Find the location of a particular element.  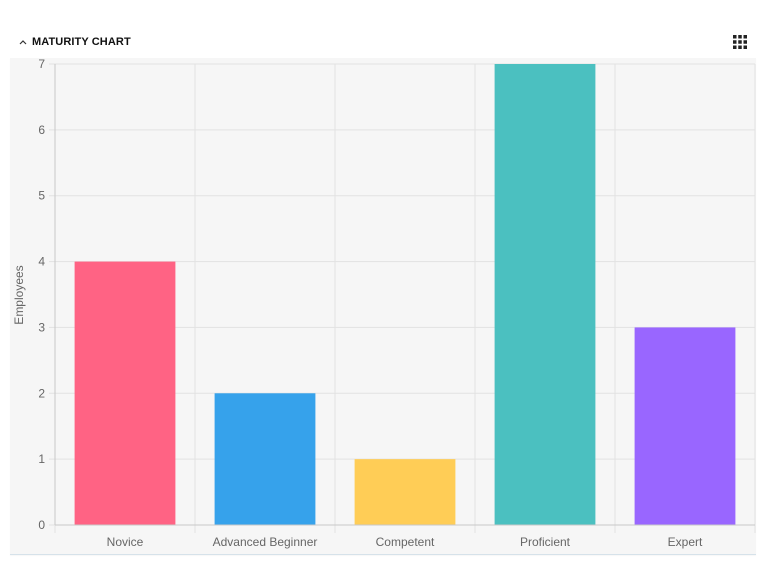

y-tick-label: 4 is located at coordinates (41, 262).